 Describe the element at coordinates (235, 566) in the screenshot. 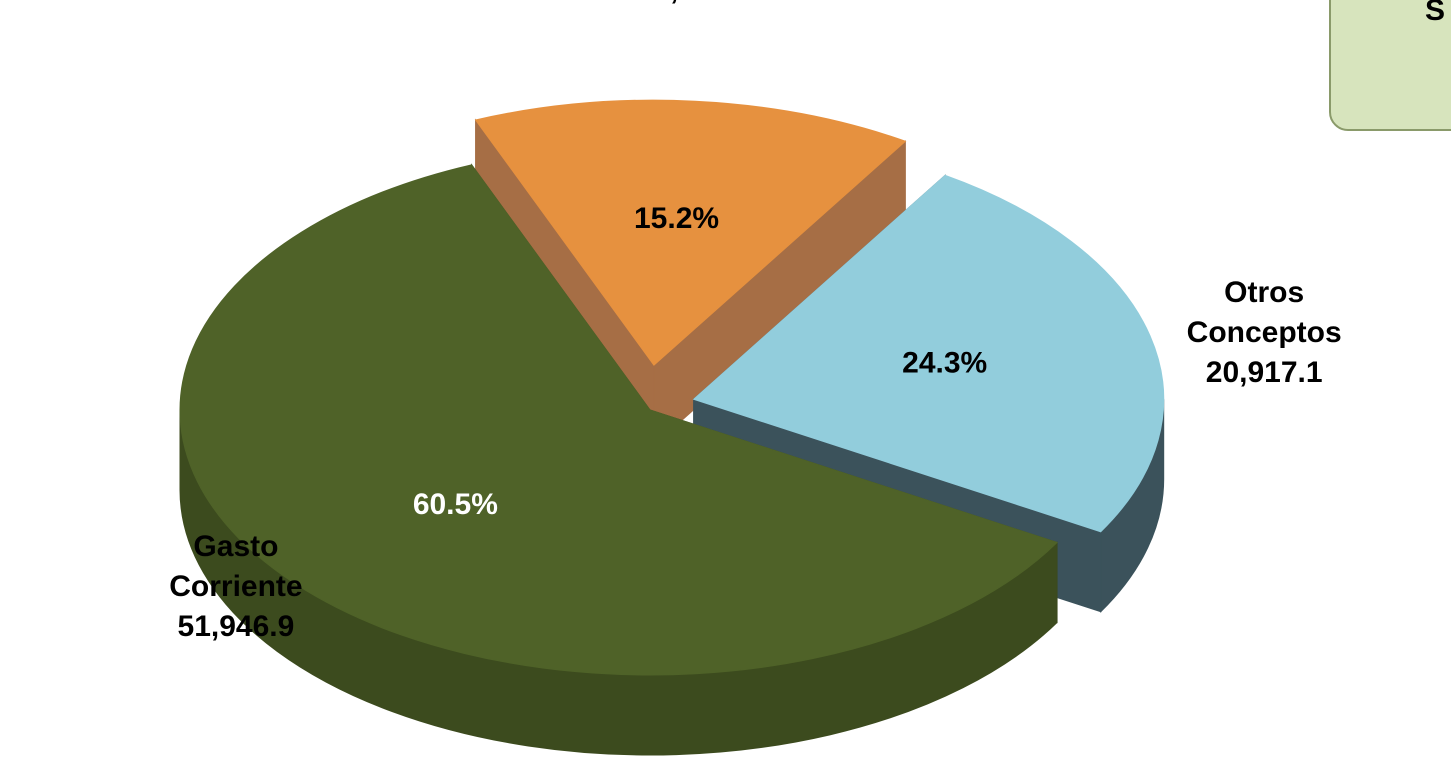

I see `category-label: Gasto Corriente` at that location.